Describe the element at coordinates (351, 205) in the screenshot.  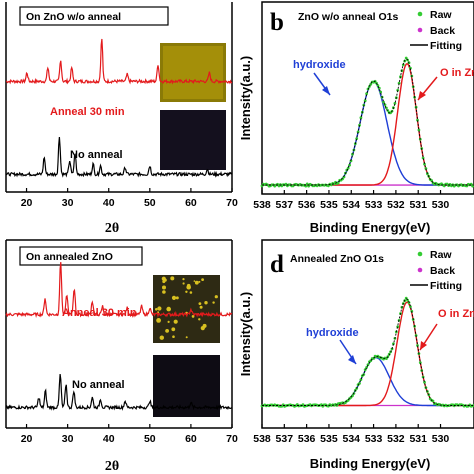
I see `panel-b-xtick-label-534: 534` at that location.